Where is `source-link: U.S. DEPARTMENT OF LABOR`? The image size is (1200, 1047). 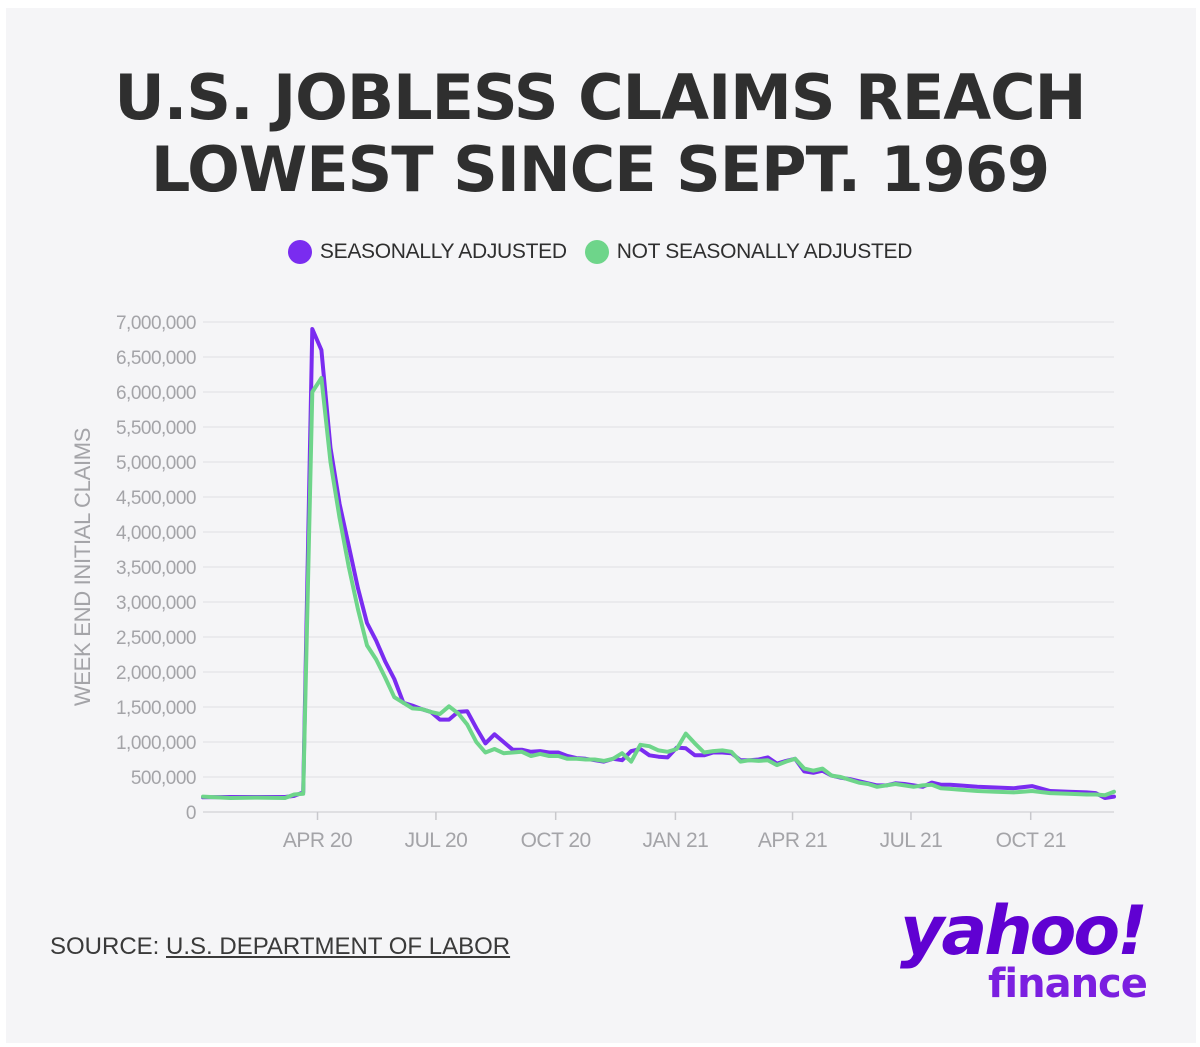 source-link: U.S. DEPARTMENT OF LABOR is located at coordinates (338, 946).